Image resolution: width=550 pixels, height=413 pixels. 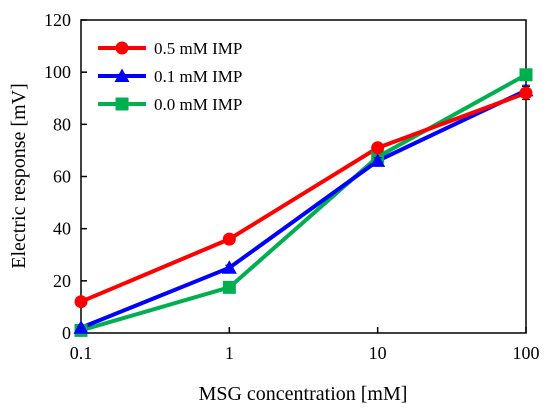 I want to click on y-tick-label: 100, so click(x=57, y=72).